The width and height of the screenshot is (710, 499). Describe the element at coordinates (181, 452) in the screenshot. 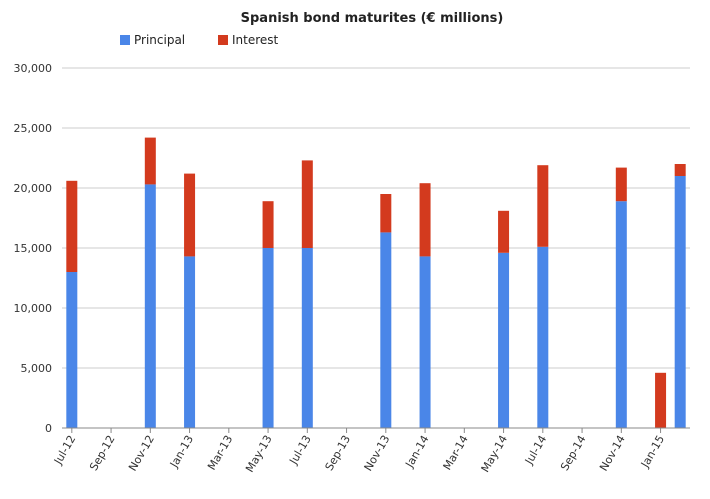

I see `x-tick-label: Jan-13` at that location.